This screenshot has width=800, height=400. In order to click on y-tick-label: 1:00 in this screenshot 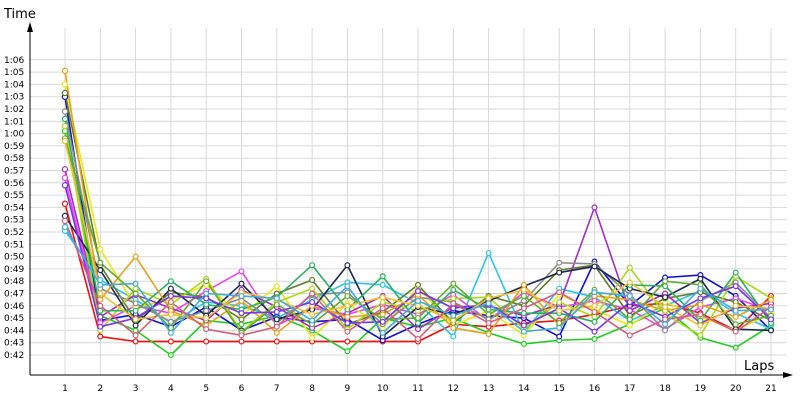, I will do `click(14, 135)`.